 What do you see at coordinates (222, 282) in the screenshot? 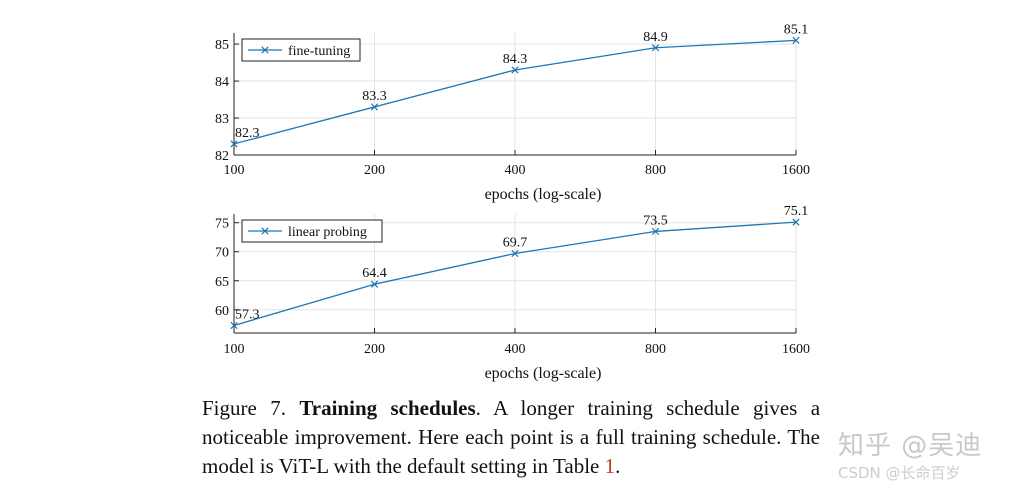
I see `y-tick-label: 65` at bounding box center [222, 282].